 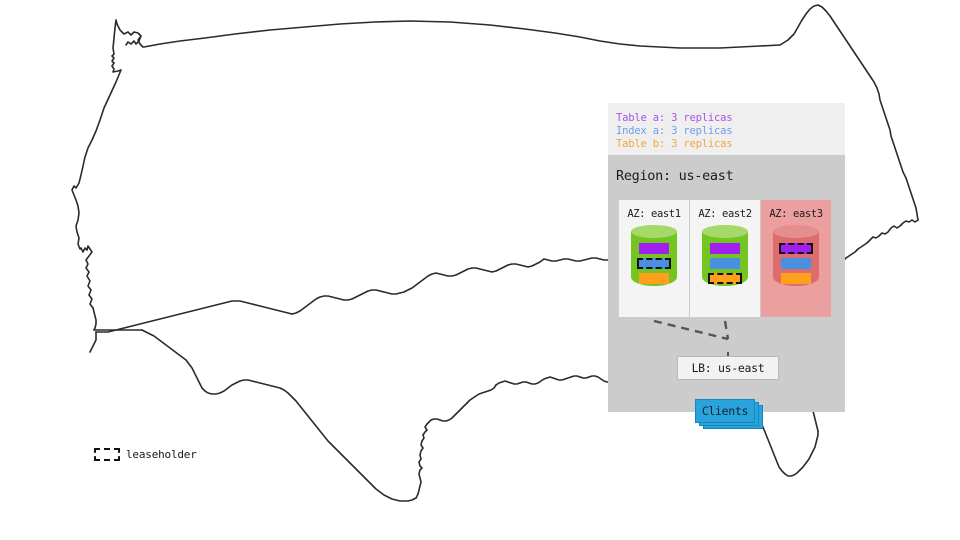 I want to click on replica-stack-east2, so click(x=725, y=263).